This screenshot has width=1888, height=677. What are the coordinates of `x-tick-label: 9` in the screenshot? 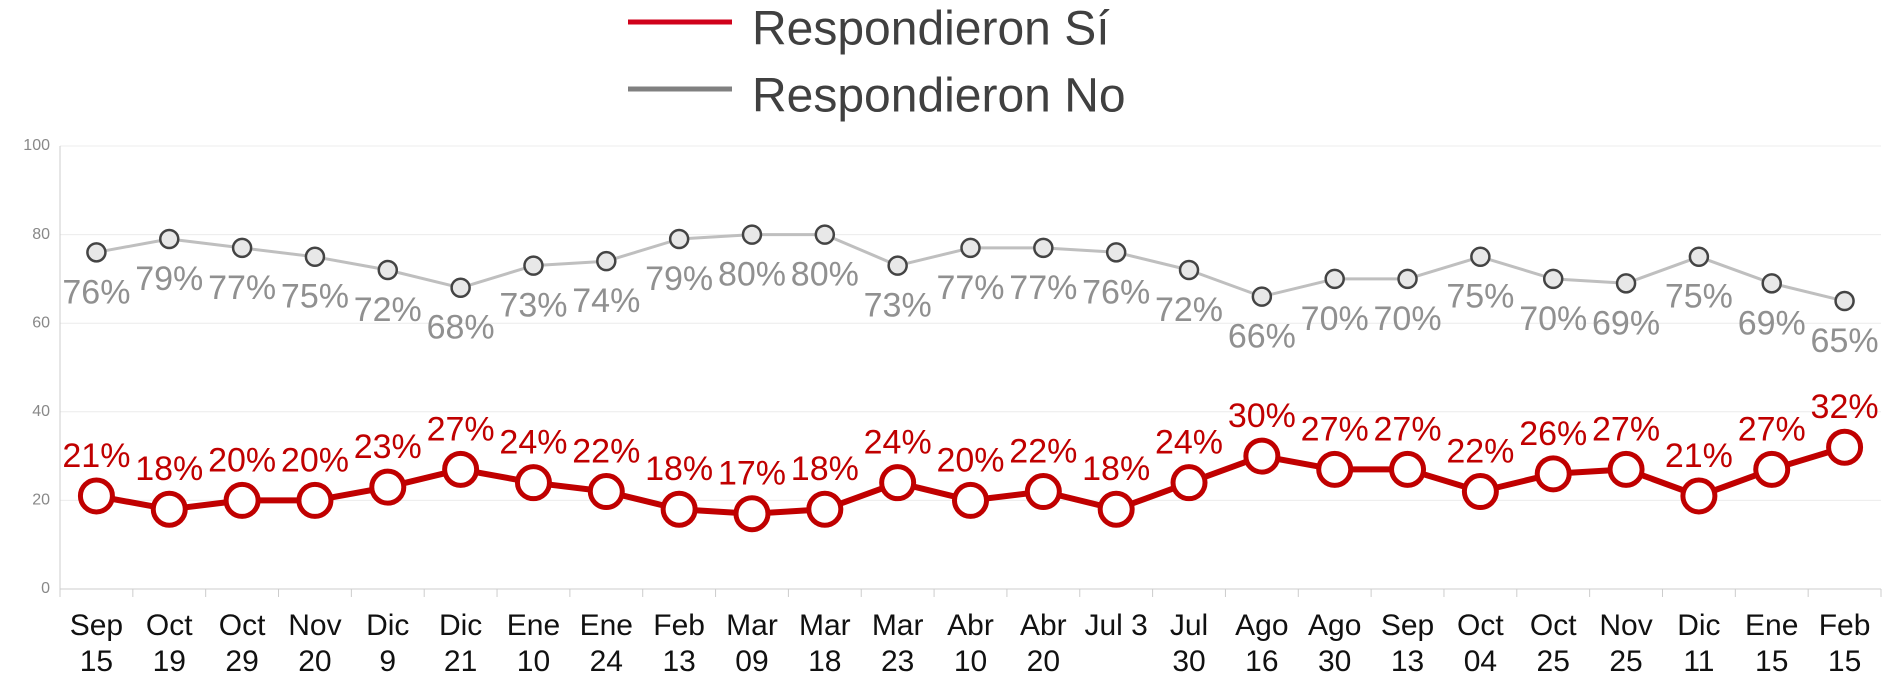 It's located at (387, 661).